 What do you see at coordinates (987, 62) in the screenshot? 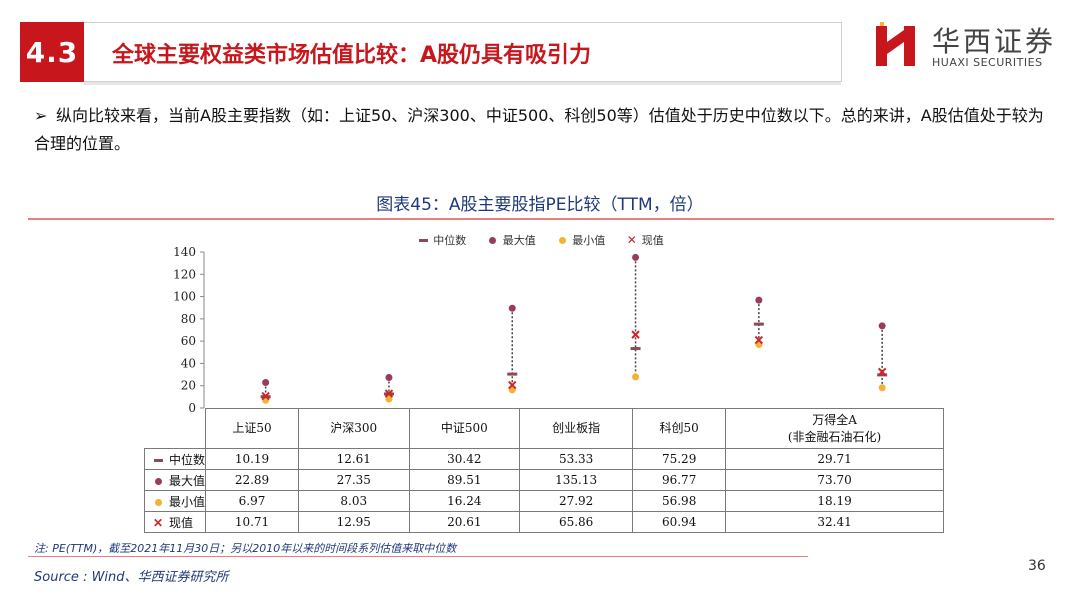
I see `logo-name-en: HUAXI SECURITIES` at bounding box center [987, 62].